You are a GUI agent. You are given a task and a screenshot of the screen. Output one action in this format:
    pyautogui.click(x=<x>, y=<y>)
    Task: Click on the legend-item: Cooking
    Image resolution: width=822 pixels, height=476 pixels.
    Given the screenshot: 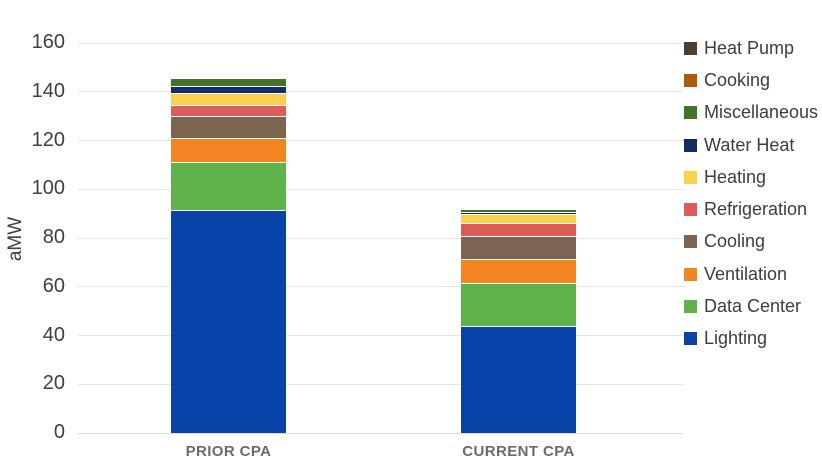 What is the action you would take?
    pyautogui.click(x=751, y=80)
    